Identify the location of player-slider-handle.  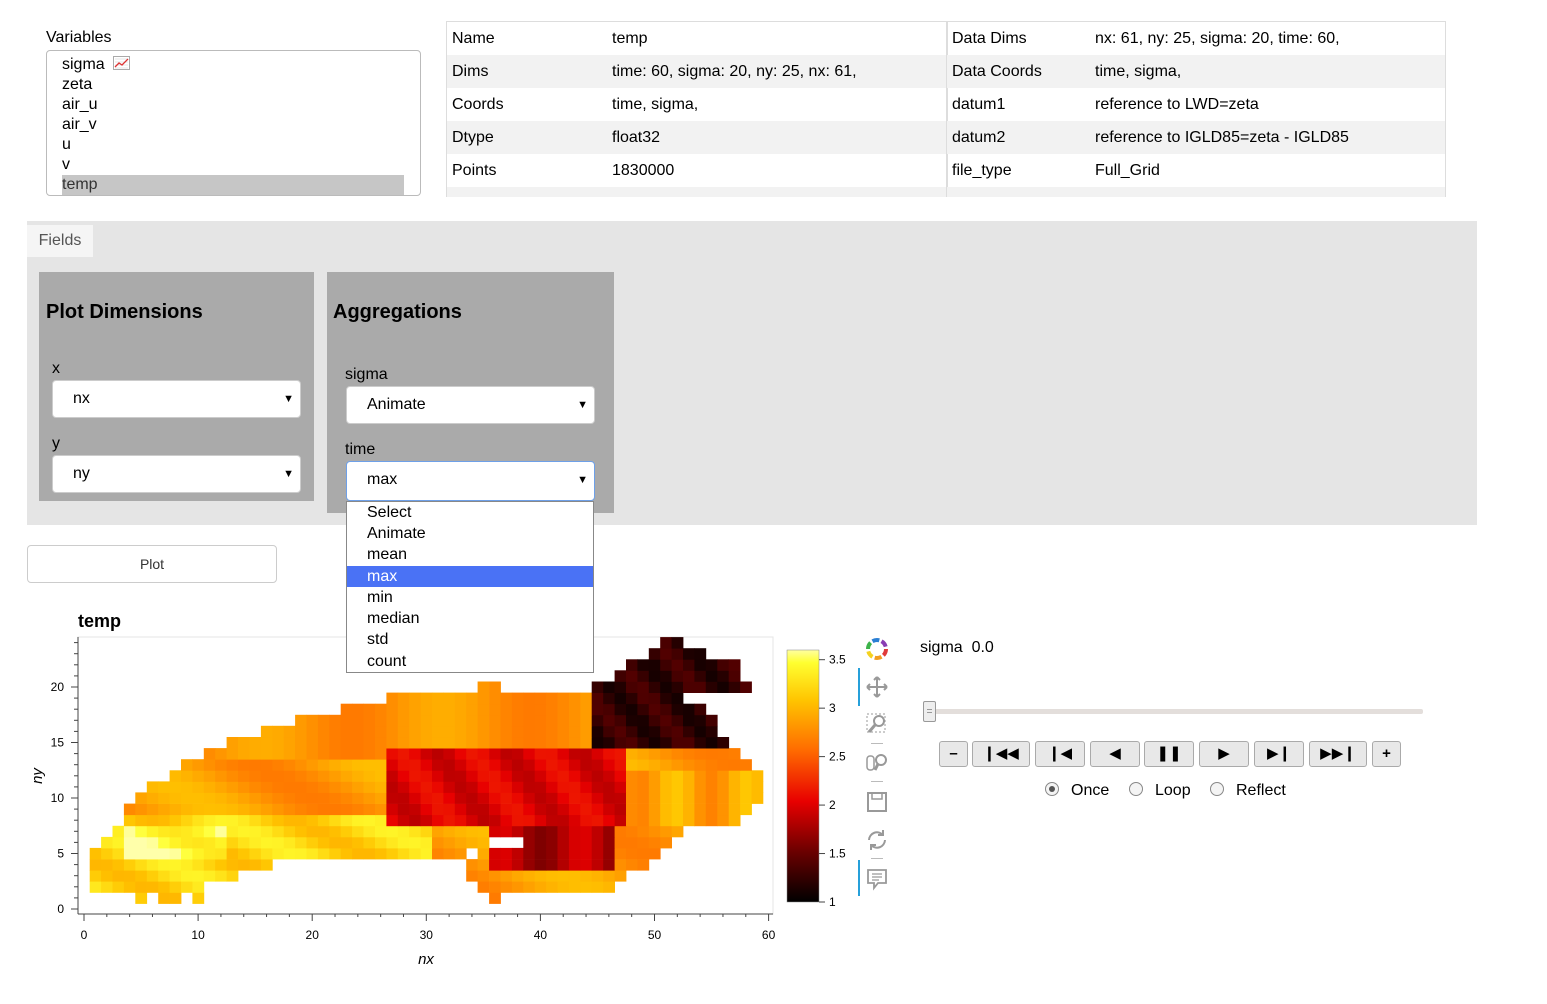
(929, 711).